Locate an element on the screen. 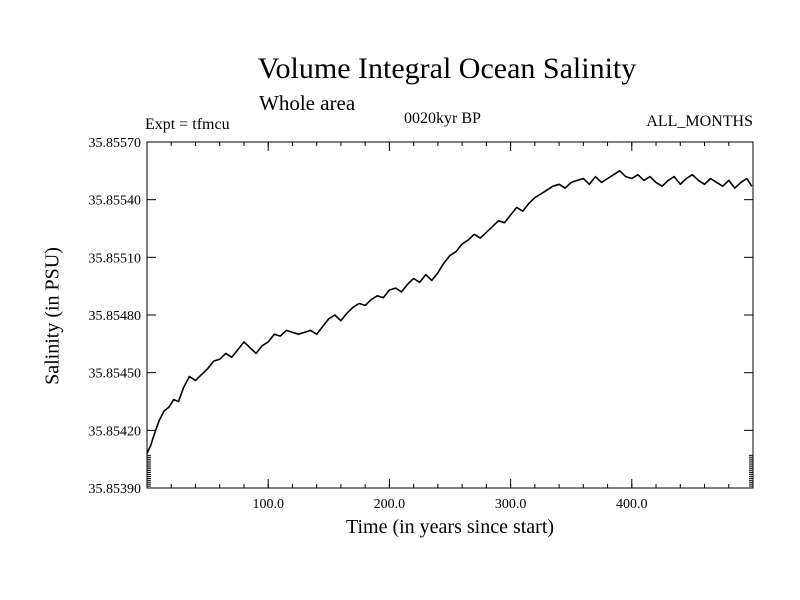 The width and height of the screenshot is (800, 600). y-tick-label: 35.85450 is located at coordinates (115, 374).